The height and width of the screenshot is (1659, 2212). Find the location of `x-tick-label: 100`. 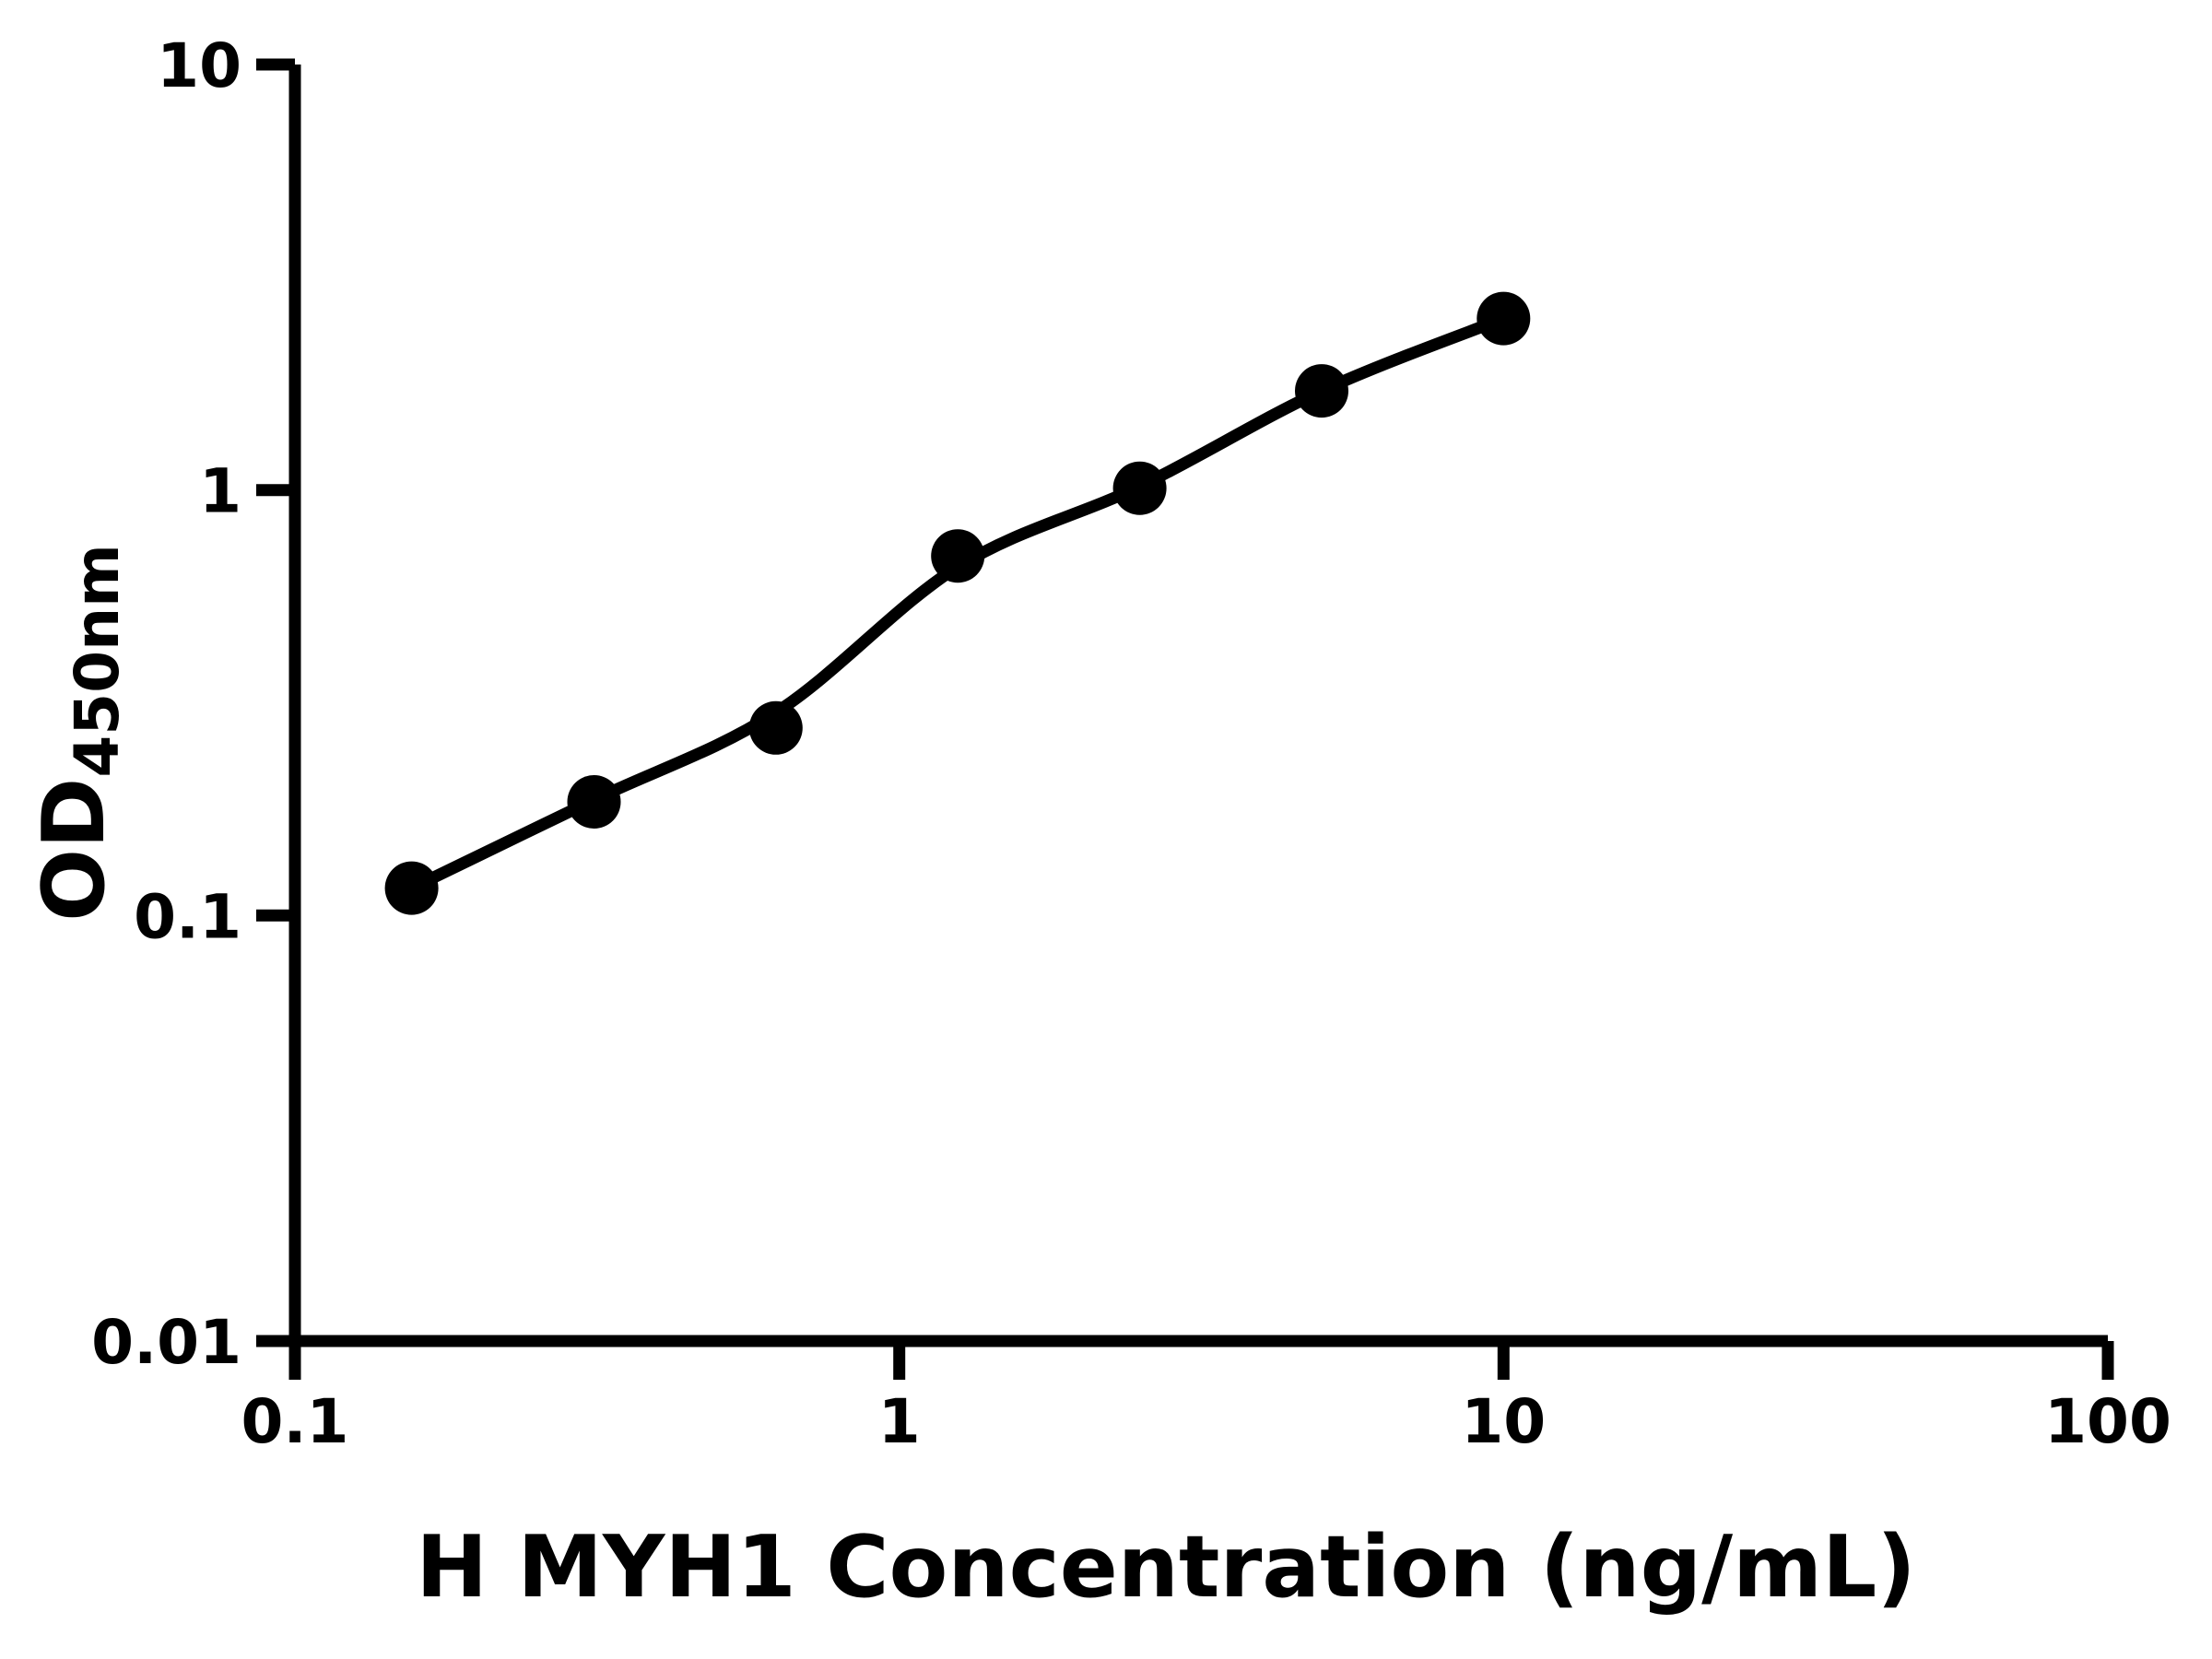

x-tick-label: 100 is located at coordinates (2107, 1421).